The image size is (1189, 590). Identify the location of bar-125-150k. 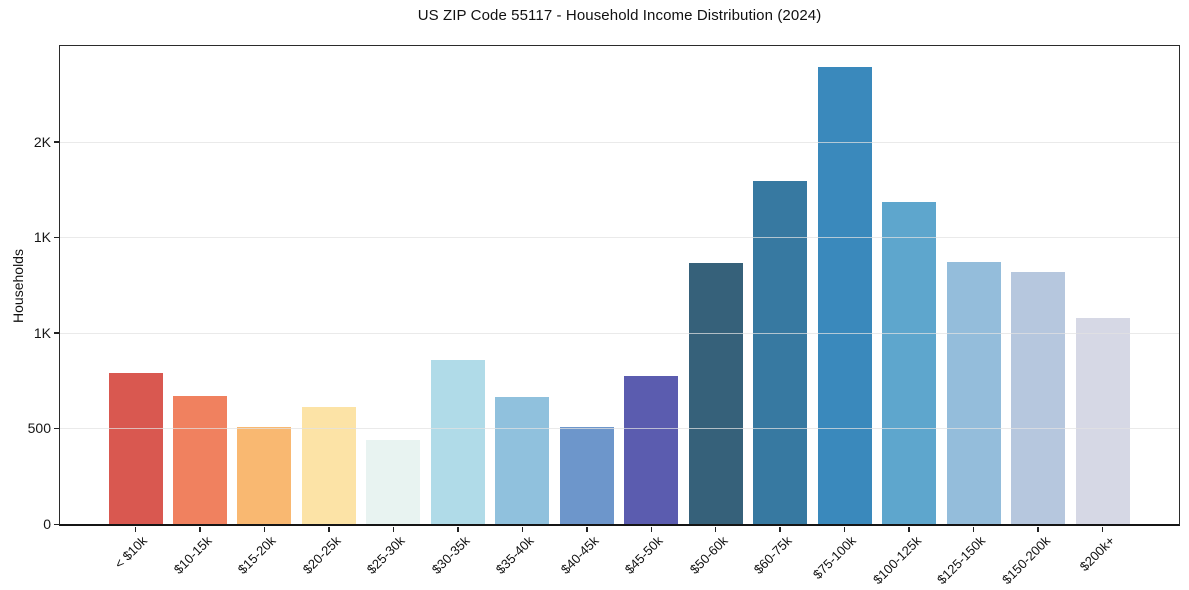
(973, 393).